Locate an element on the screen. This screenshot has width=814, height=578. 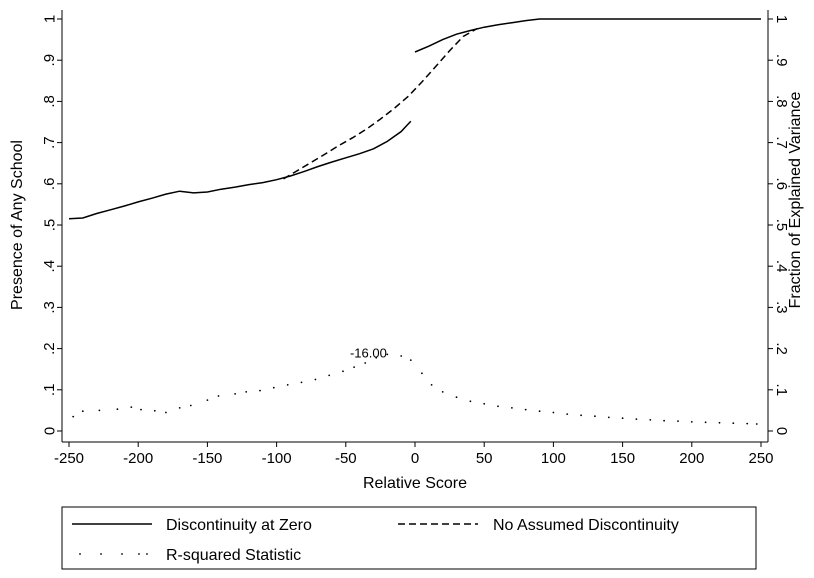
y-right-tick-label: .9 is located at coordinates (781, 60).